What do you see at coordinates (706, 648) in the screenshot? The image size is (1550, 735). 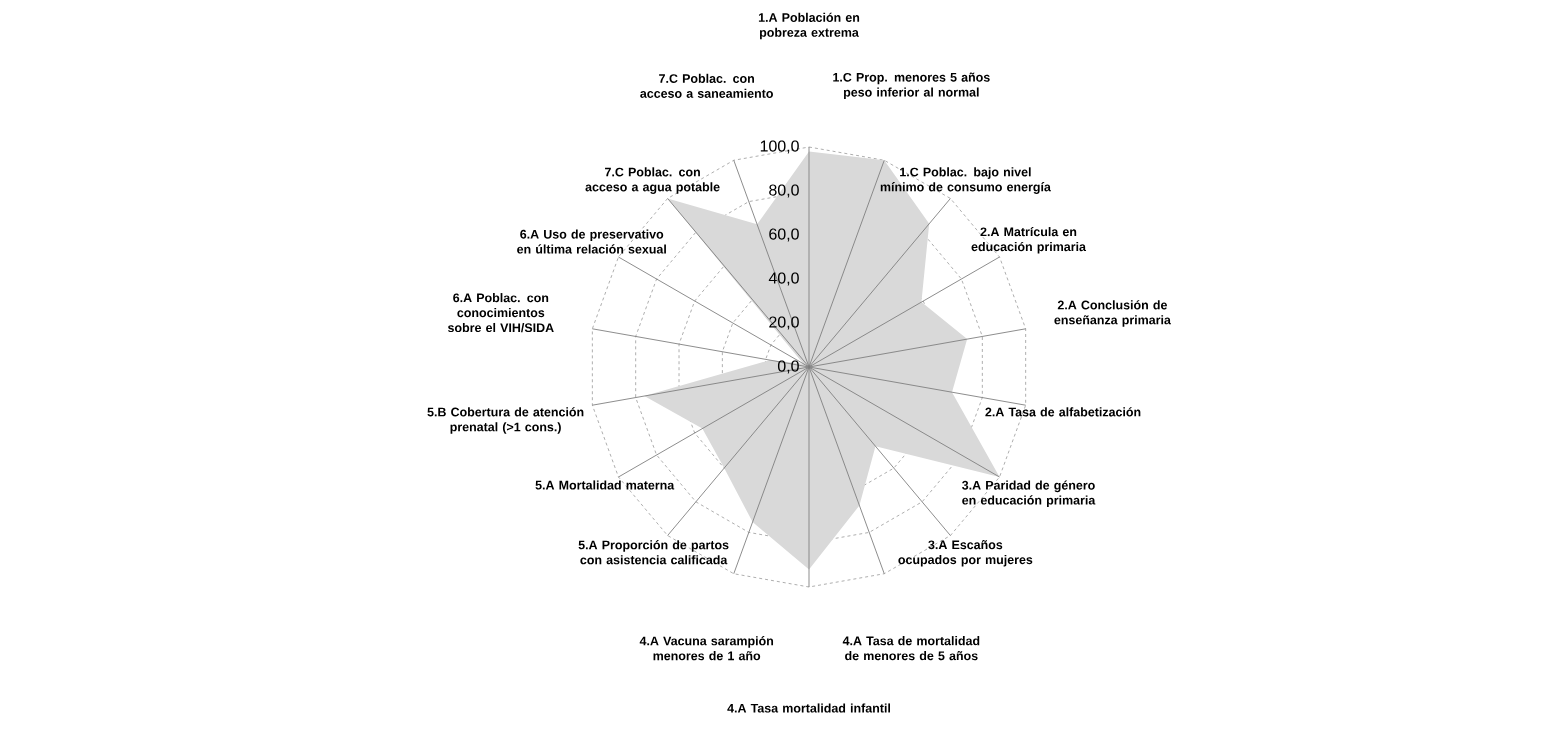 I see `spoke-label: 4.A Vacuna sarampión menores de 1 año` at bounding box center [706, 648].